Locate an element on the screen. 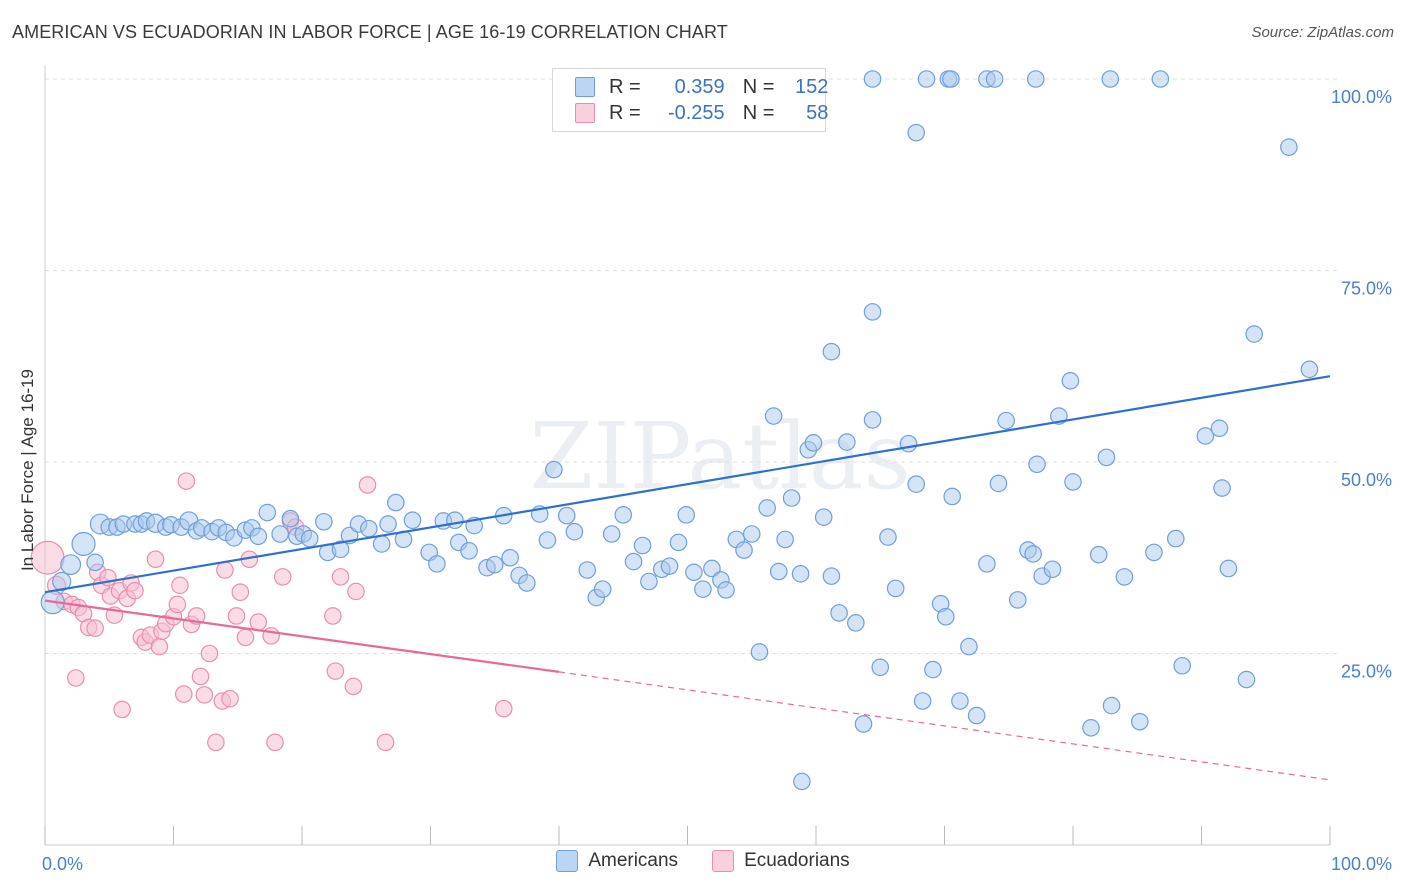  ecuadorians-trend-line is located at coordinates (302, 636).